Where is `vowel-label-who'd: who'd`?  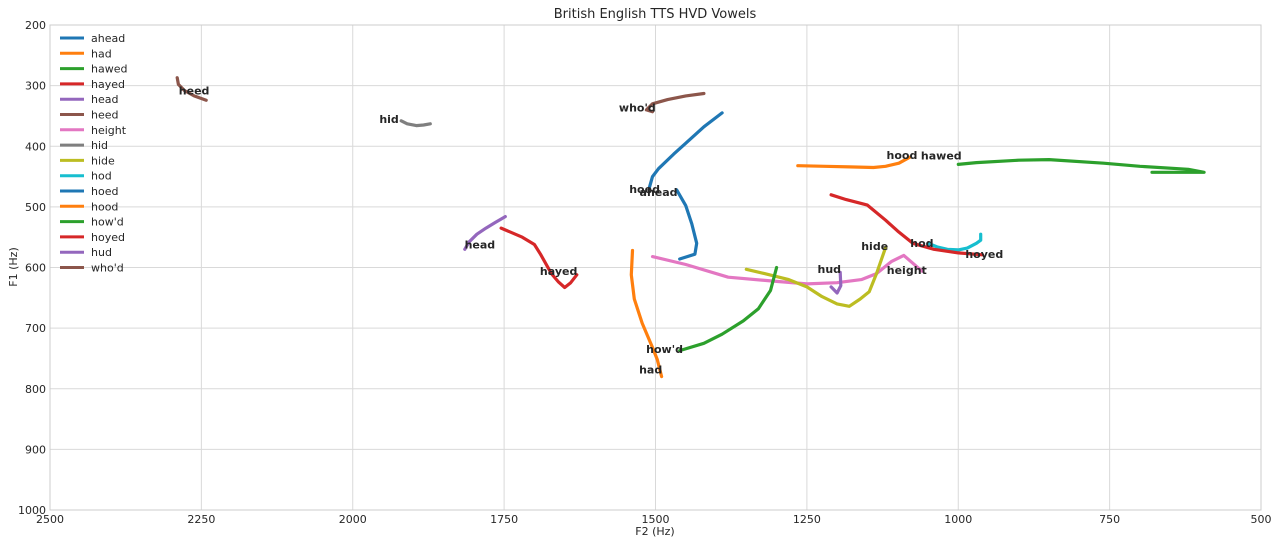
vowel-label-who'd: who'd is located at coordinates (637, 108).